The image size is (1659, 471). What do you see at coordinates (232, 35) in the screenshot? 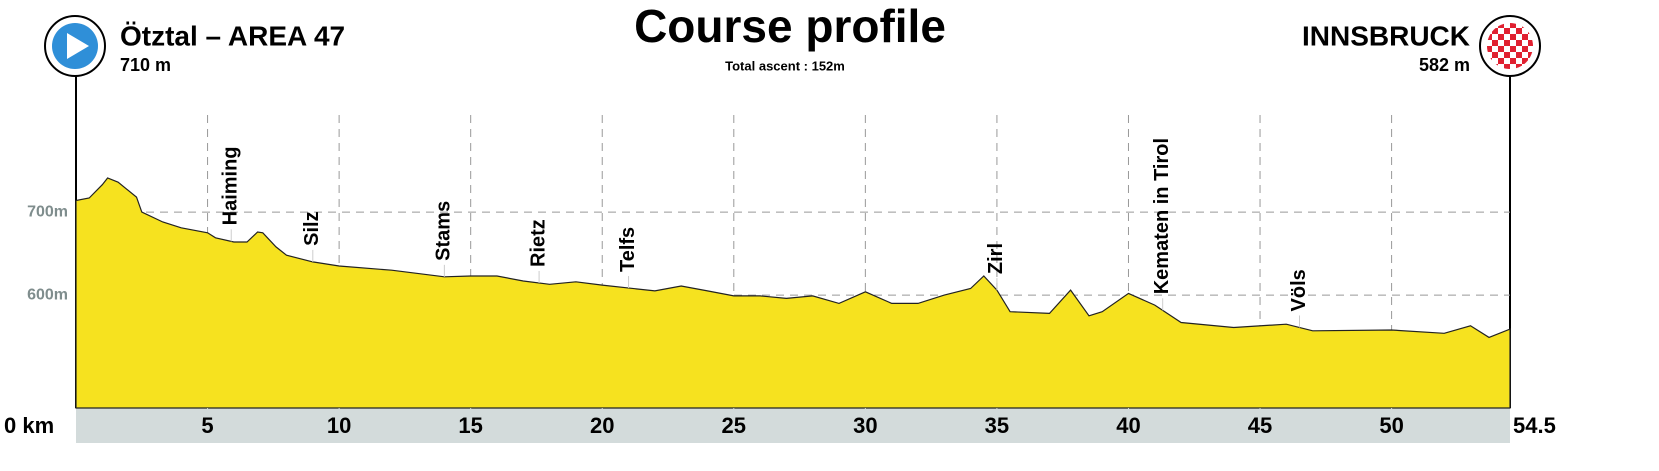
I see `start-name: Ötztal – AREA 47` at bounding box center [232, 35].